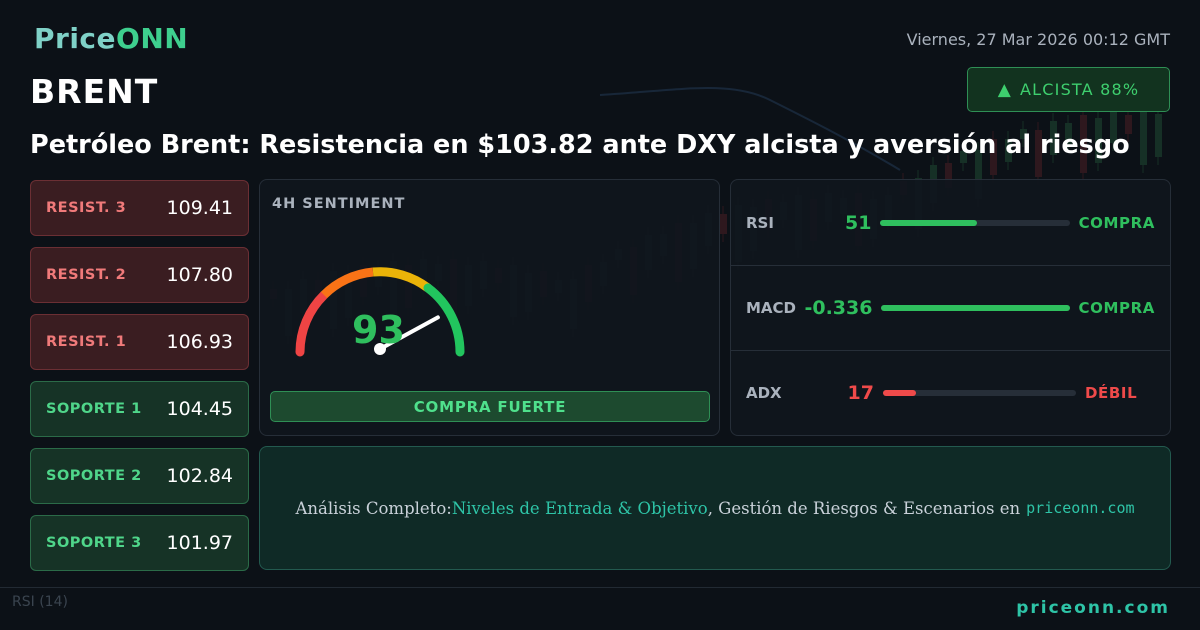 Image resolution: width=1200 pixels, height=630 pixels. Describe the element at coordinates (86, 208) in the screenshot. I see `level-label: RESIST. 3` at that location.